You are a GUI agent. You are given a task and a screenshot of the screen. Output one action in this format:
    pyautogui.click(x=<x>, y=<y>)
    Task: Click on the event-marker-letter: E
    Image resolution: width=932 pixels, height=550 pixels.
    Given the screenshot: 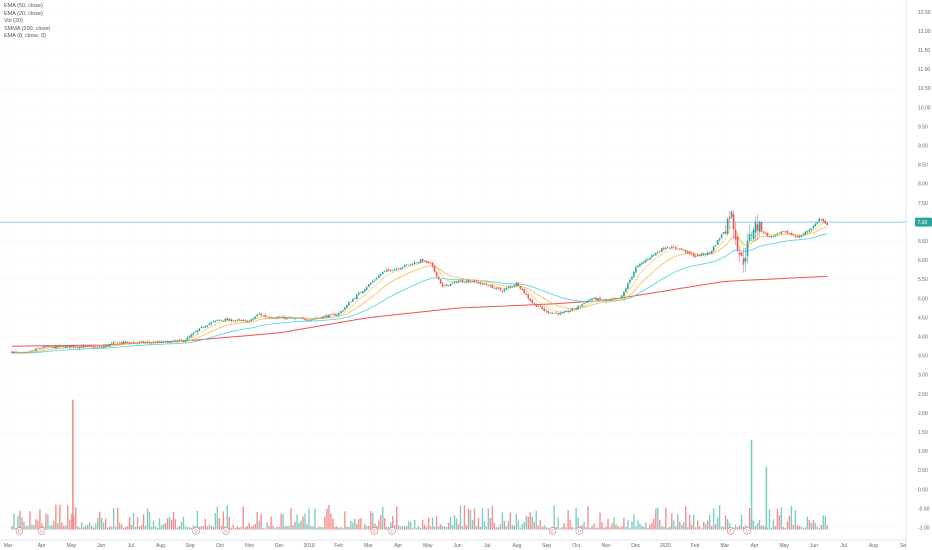 What is the action you would take?
    pyautogui.click(x=552, y=531)
    